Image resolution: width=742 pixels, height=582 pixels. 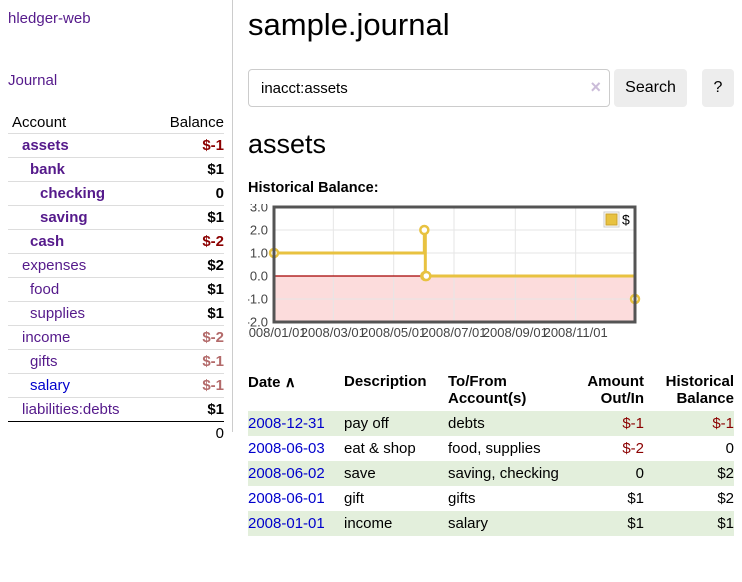 What do you see at coordinates (286, 473) in the screenshot?
I see `transaction-date-link: 2008-06-02` at bounding box center [286, 473].